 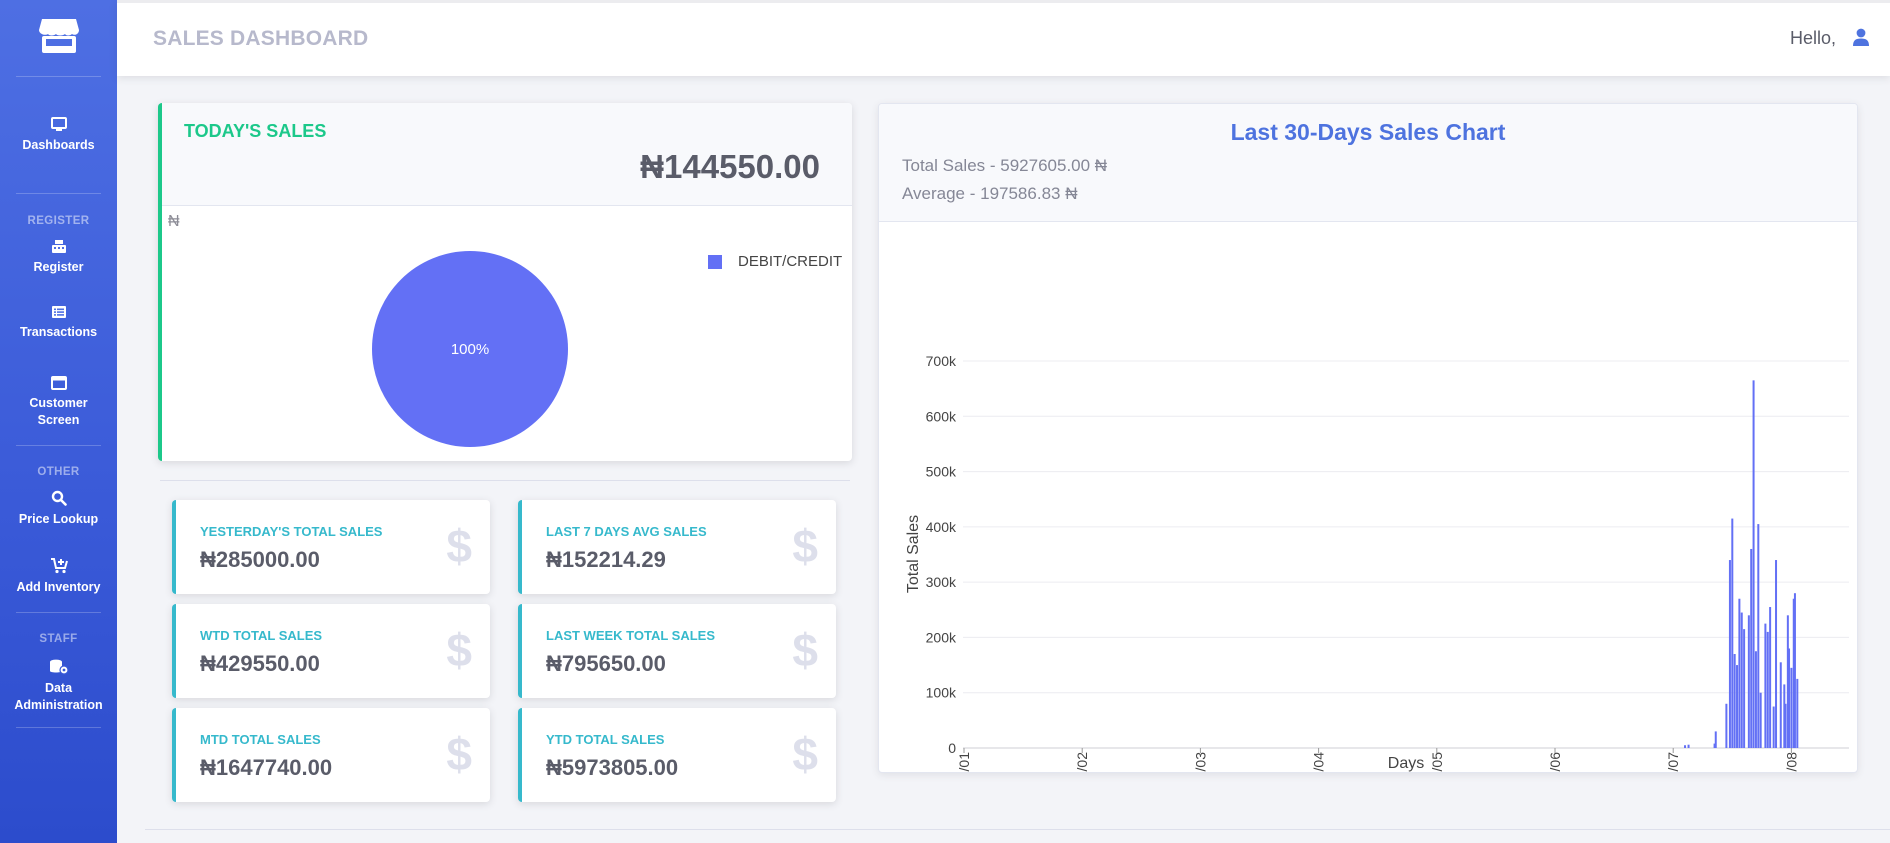 What do you see at coordinates (331, 651) in the screenshot?
I see `stat-card-wtd: WTD TOTAL SALES ₦429550.00 $` at bounding box center [331, 651].